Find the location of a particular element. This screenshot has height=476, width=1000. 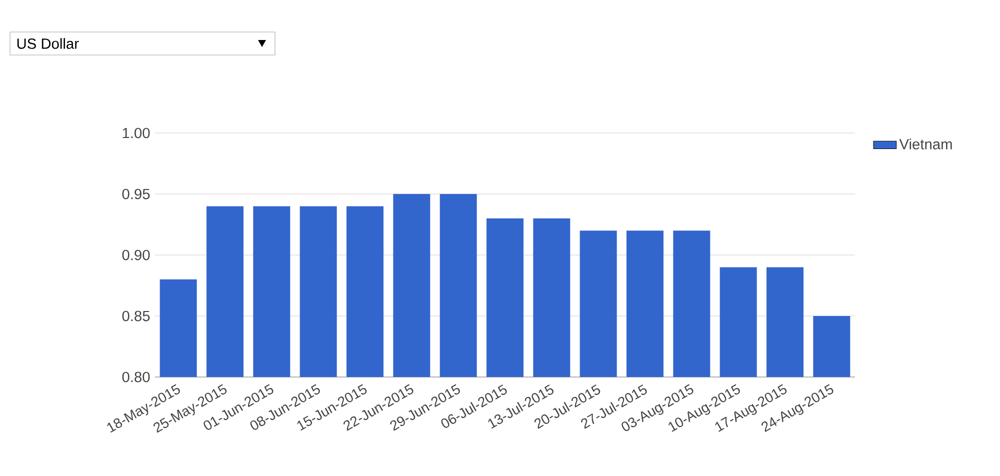

y-tick-label: 0.85 is located at coordinates (136, 316).